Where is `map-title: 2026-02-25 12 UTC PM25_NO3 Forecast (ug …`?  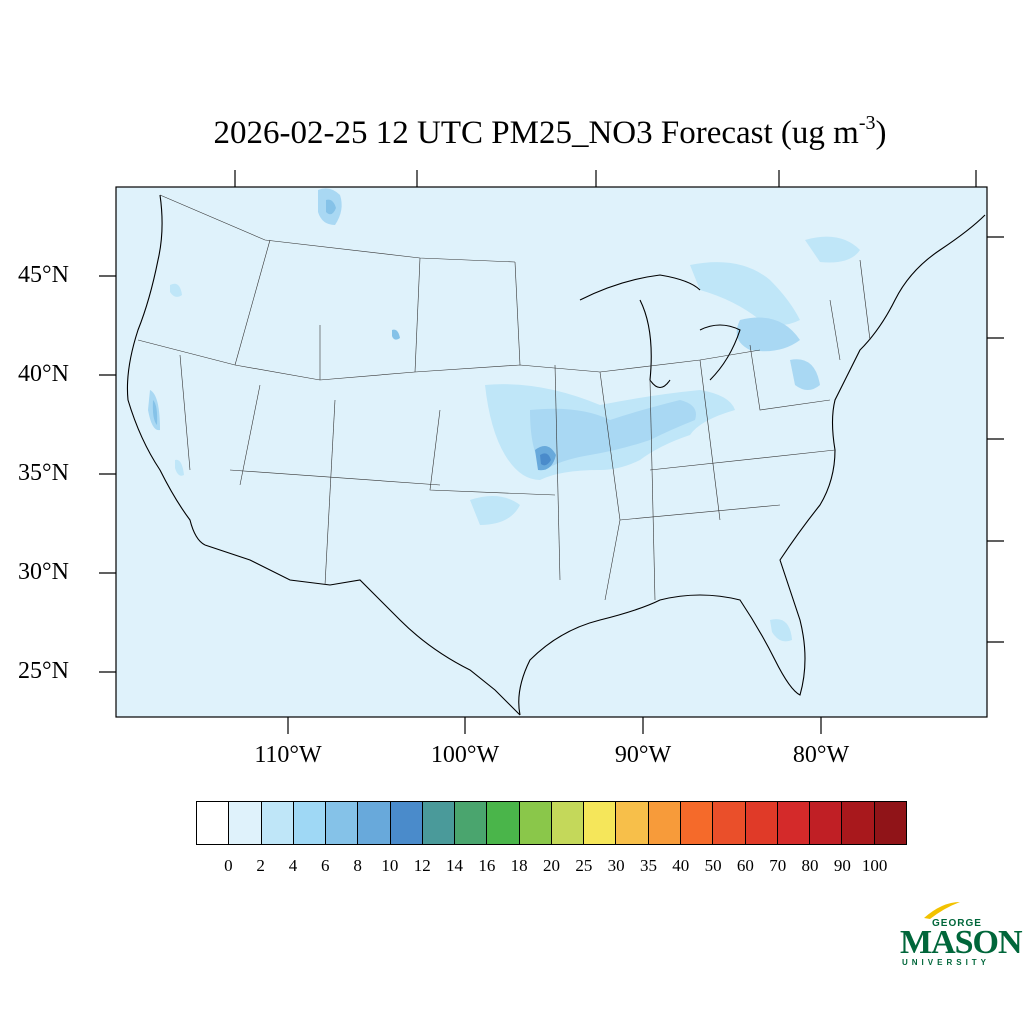 map-title: 2026-02-25 12 UTC PM25_NO3 Forecast (ug … is located at coordinates (550, 131).